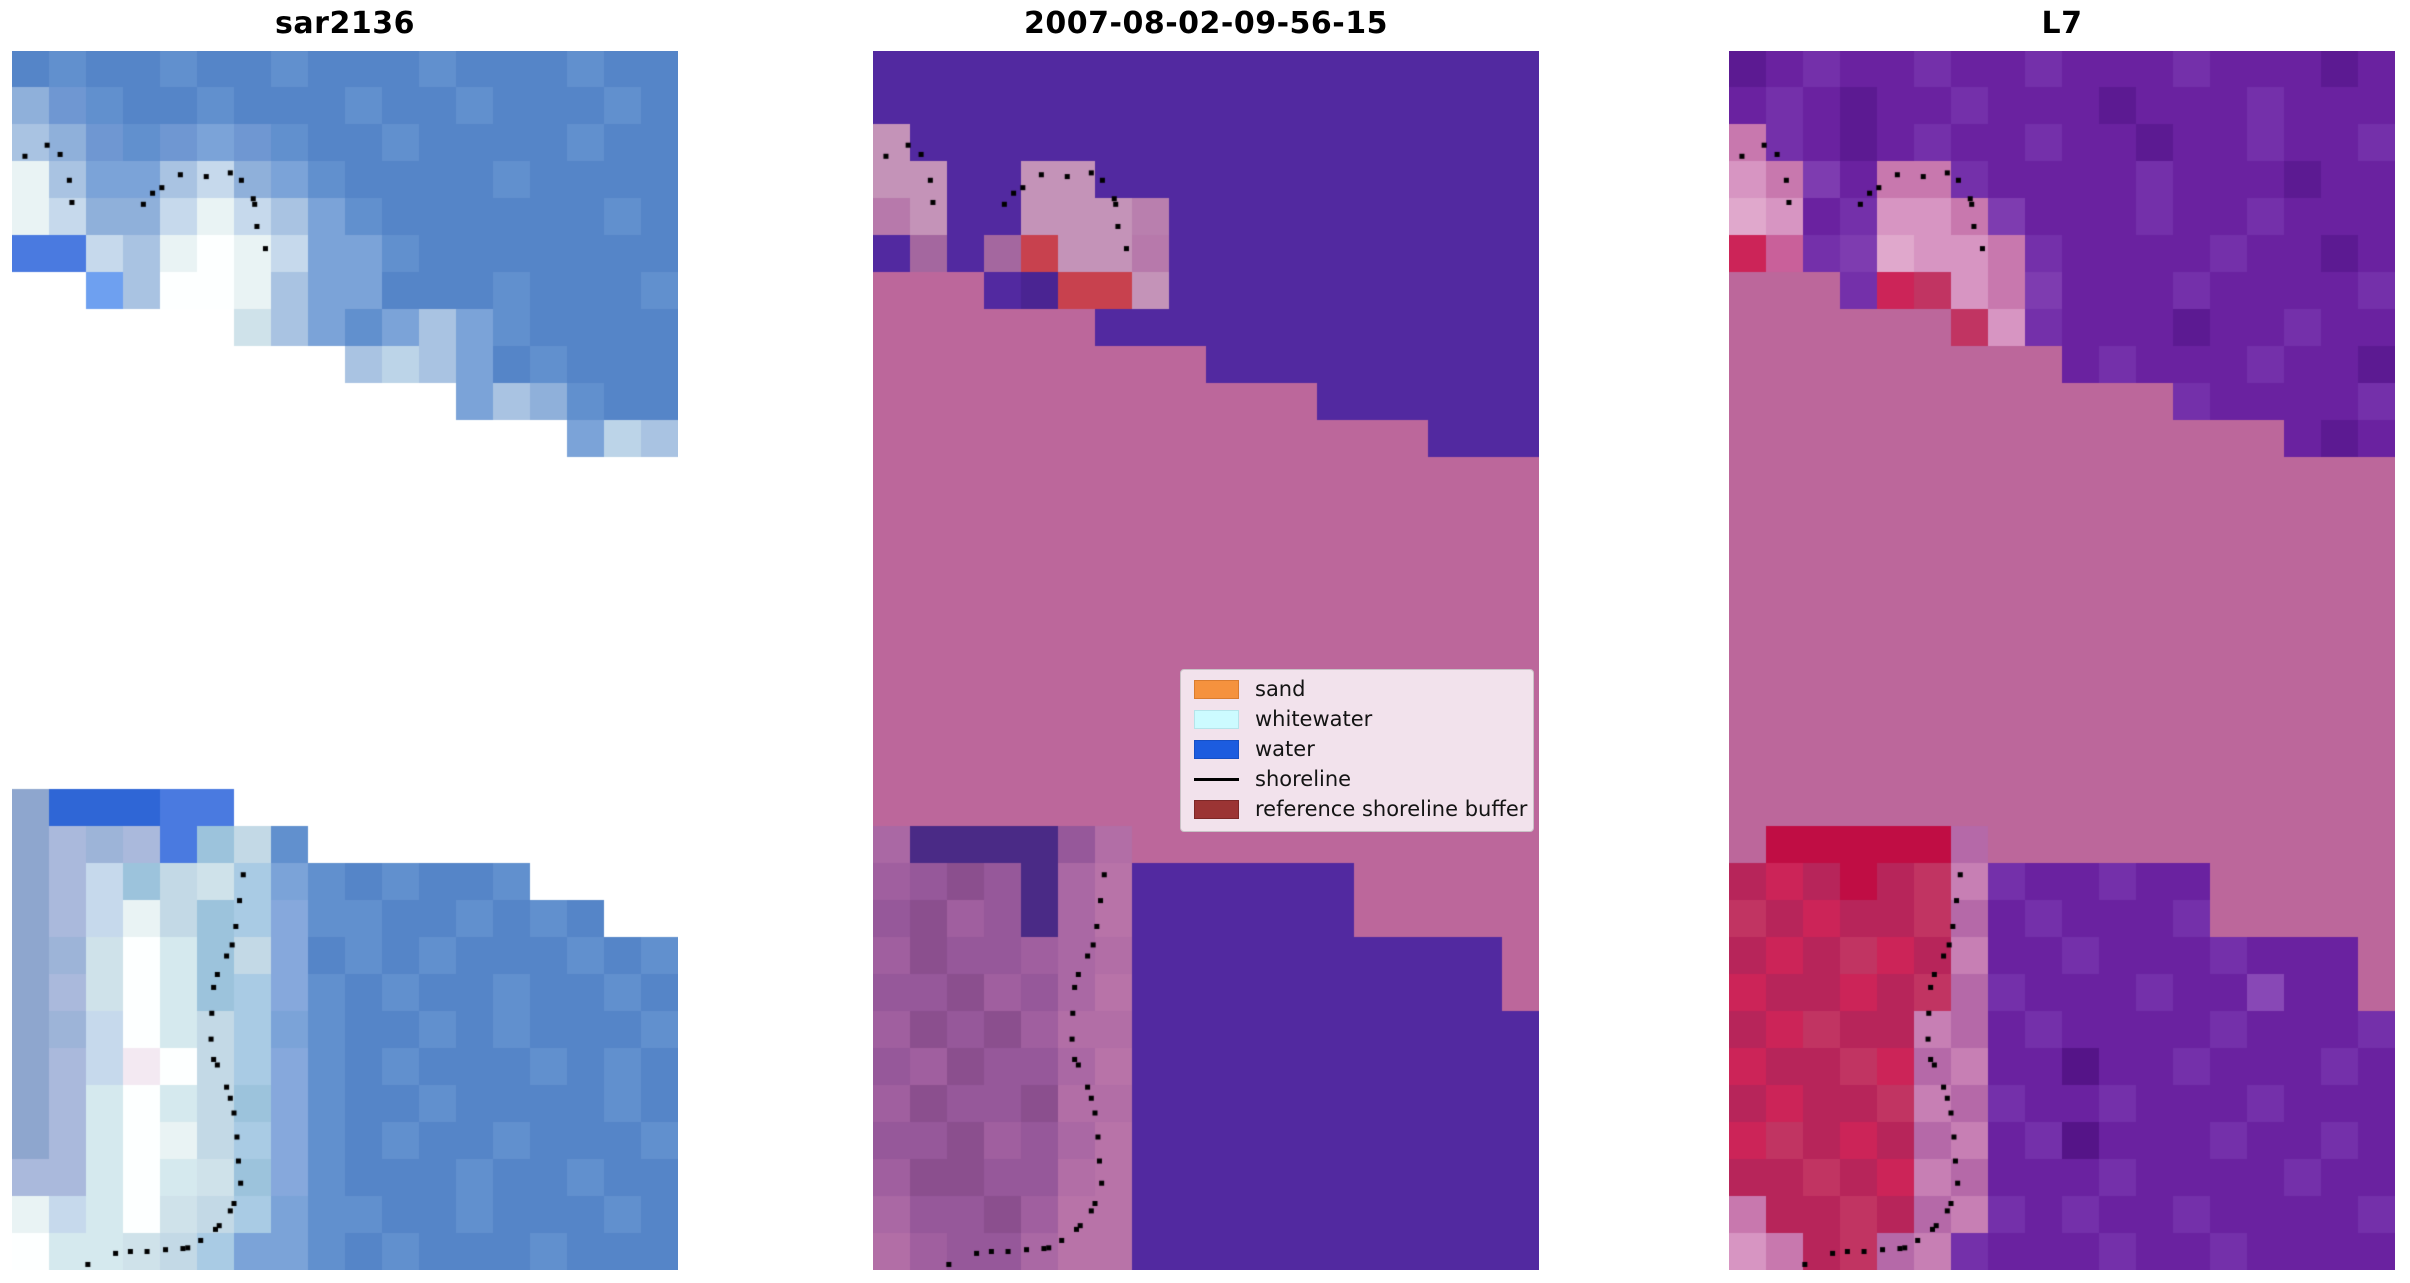 The width and height of the screenshot is (2410, 1283). I want to click on legend-row: sand, so click(1357, 689).